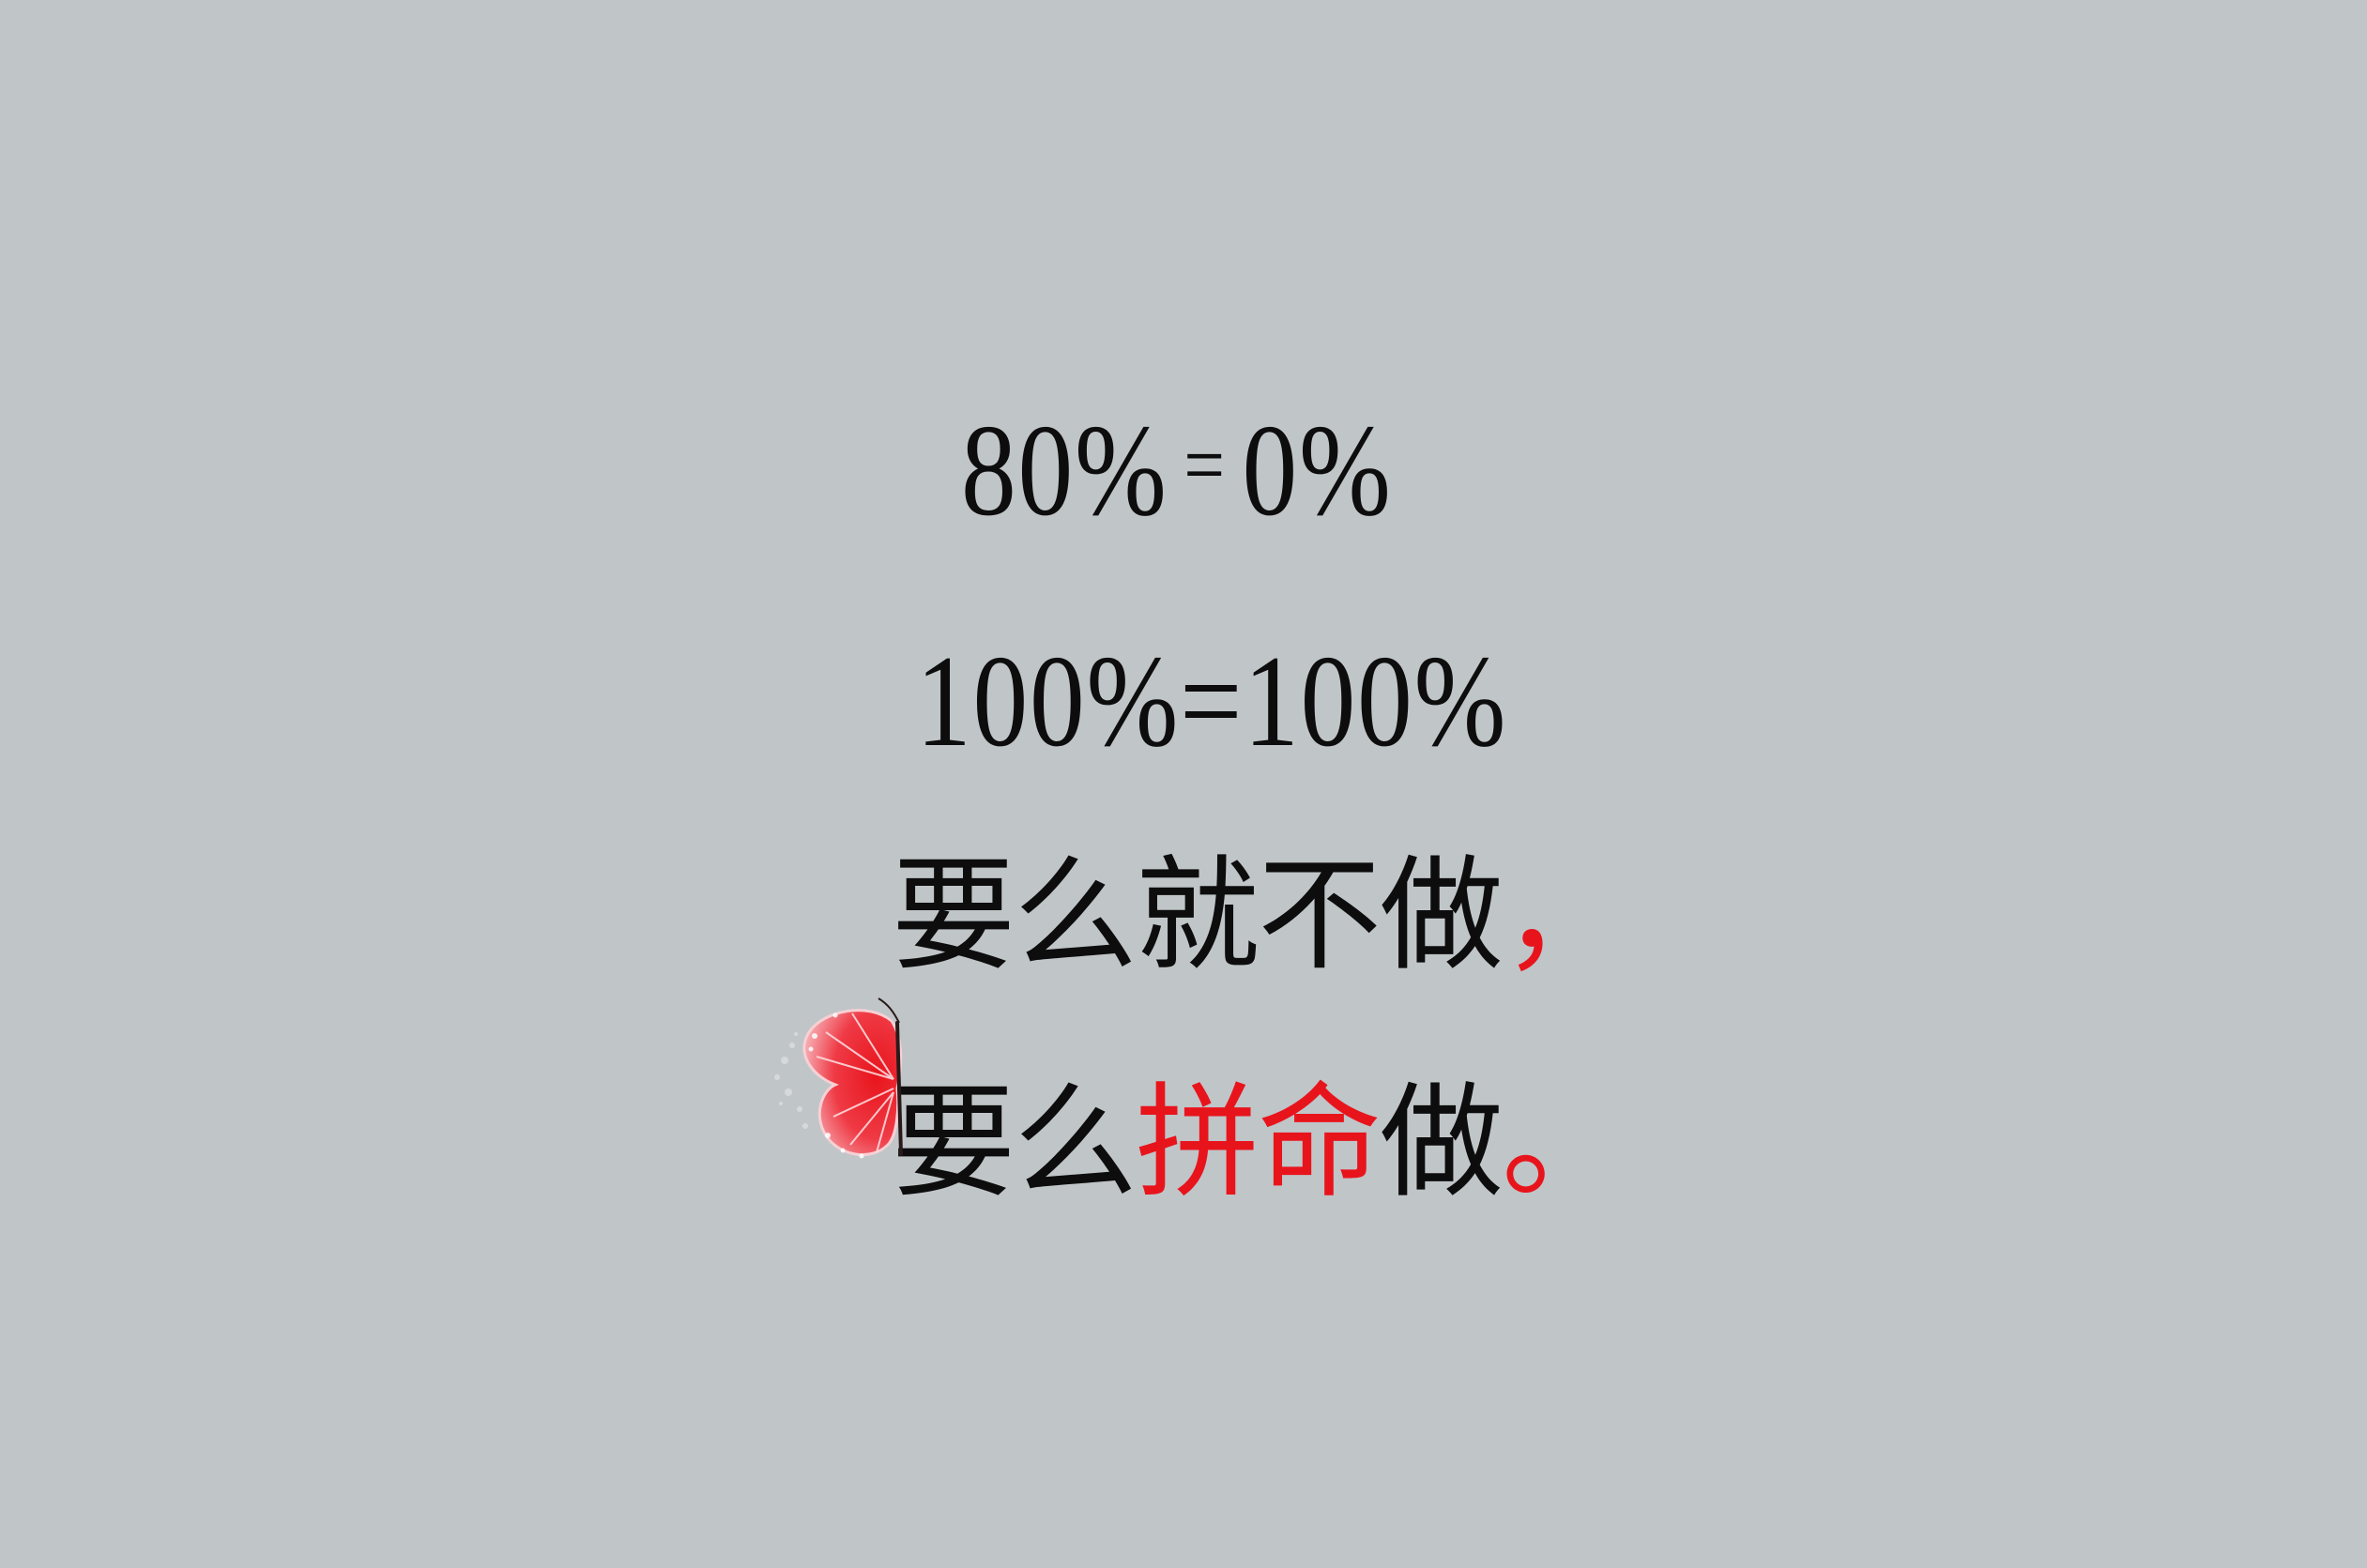  I want to click on quote-tail: 做, so click(1442, 1143).